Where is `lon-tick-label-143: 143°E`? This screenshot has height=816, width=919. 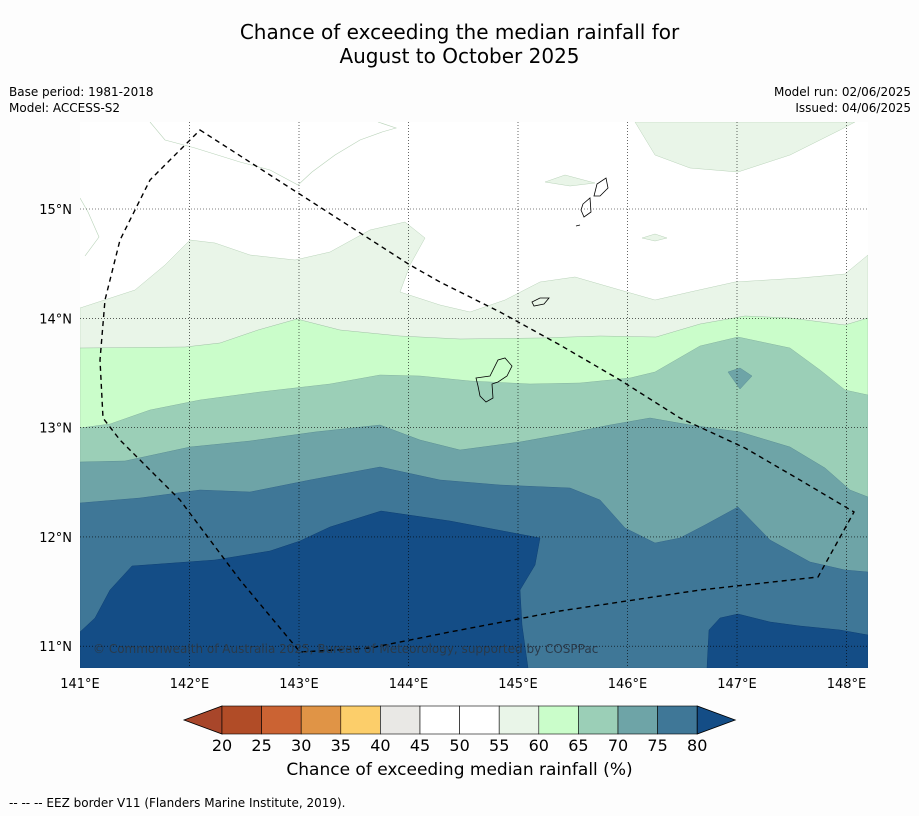 lon-tick-label-143: 143°E is located at coordinates (299, 684).